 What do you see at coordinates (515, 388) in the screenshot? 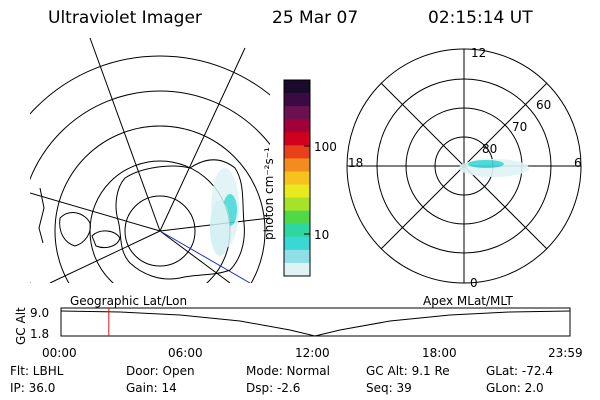
I see `info-glon: GLon: 2.0` at bounding box center [515, 388].